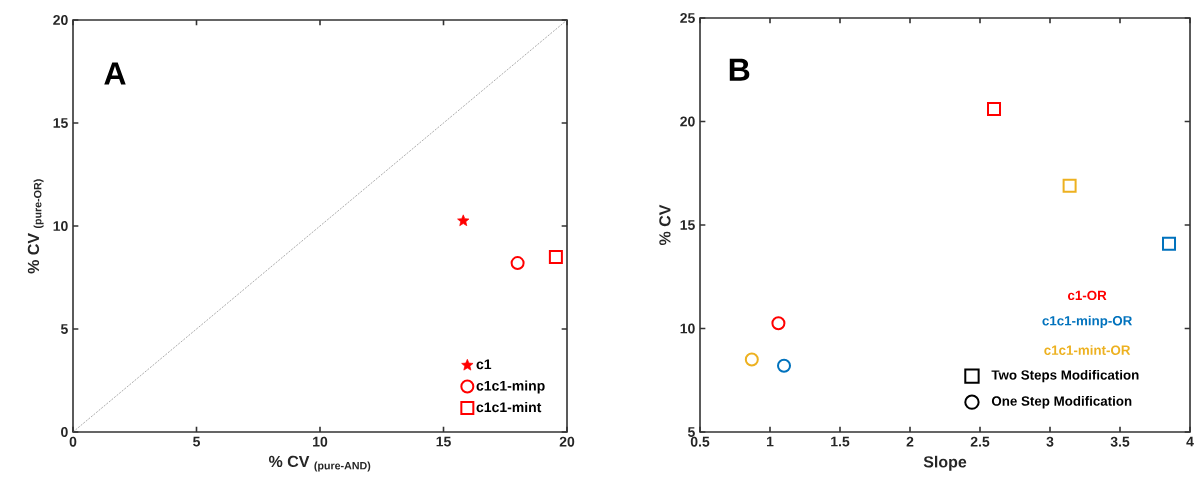  What do you see at coordinates (1087, 350) in the screenshot?
I see `text: c1c1-mint-OR` at bounding box center [1087, 350].